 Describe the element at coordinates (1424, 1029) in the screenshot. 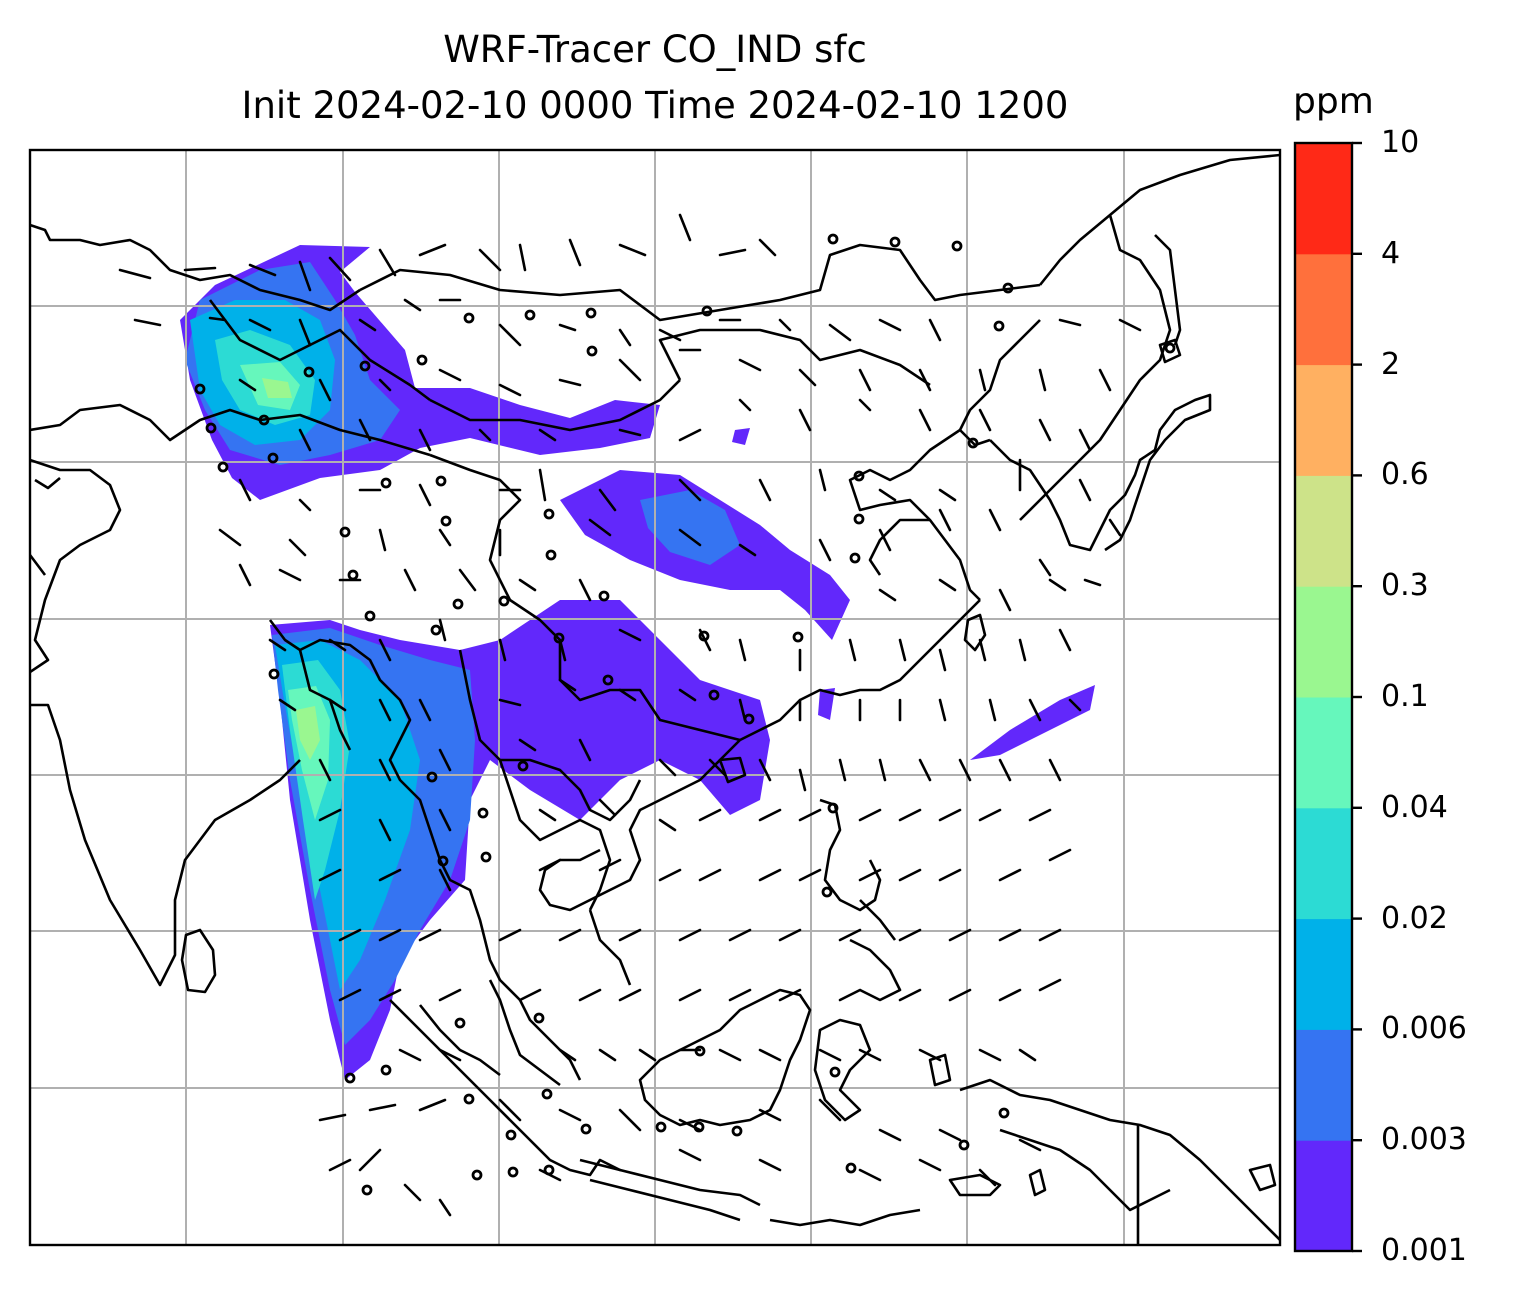

I see `colorbar-tick-label: 0.006` at that location.